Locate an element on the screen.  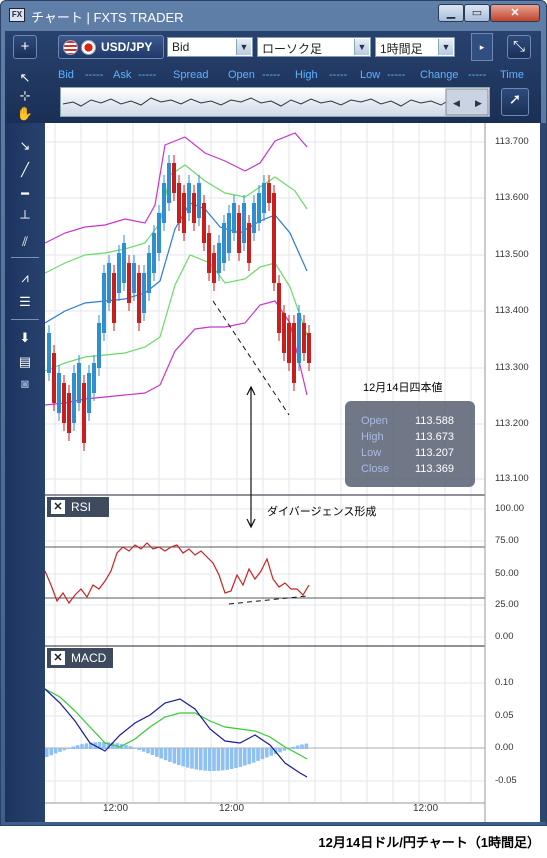
fib-retracement-icon: ☰ is located at coordinates (25, 301).